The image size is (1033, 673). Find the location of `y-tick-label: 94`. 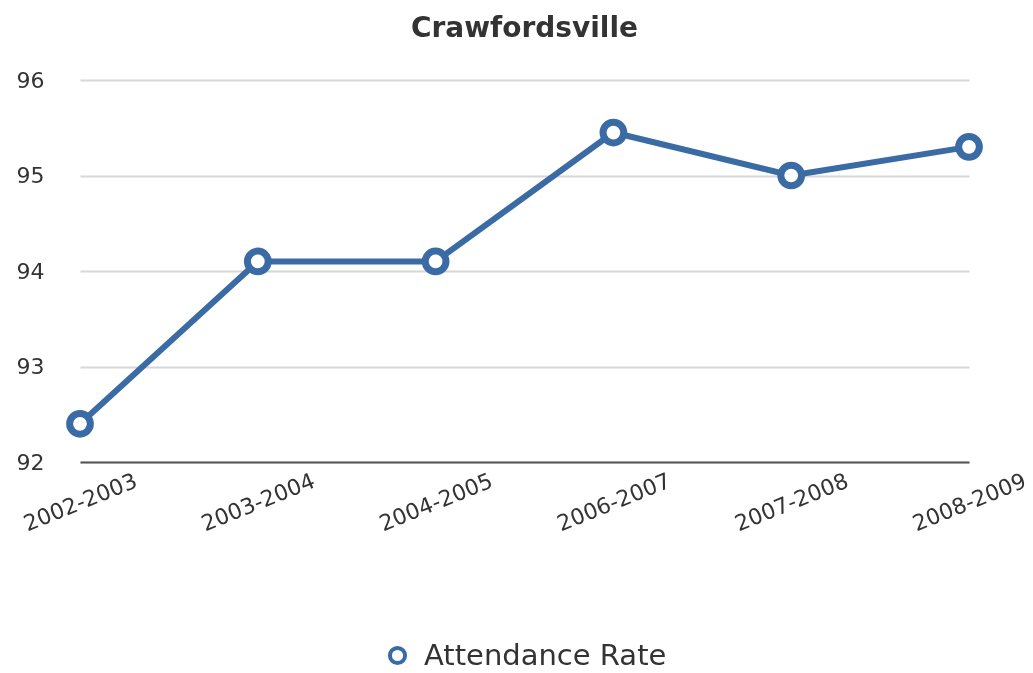

y-tick-label: 94 is located at coordinates (30, 271).